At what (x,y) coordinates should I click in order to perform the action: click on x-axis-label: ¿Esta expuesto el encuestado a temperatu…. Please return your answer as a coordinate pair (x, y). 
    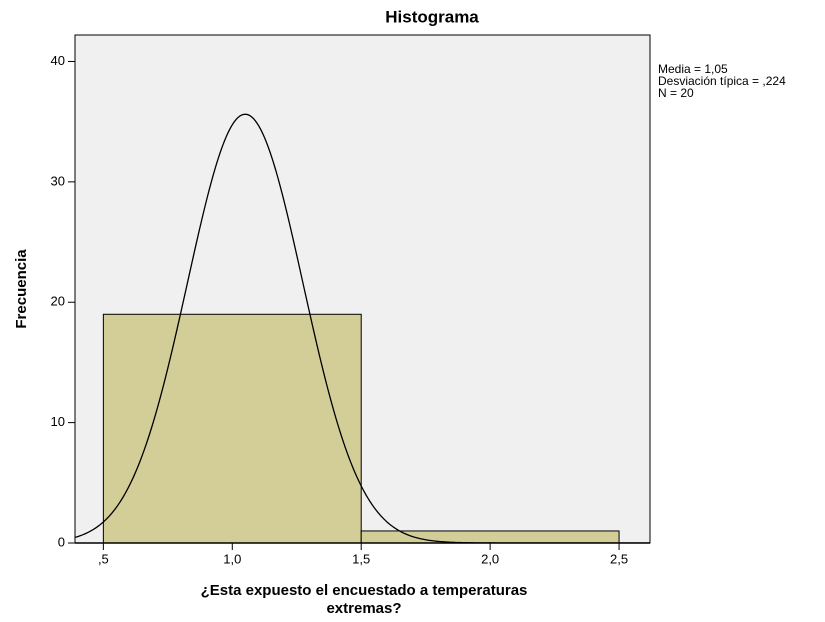
    Looking at the image, I should click on (364, 590).